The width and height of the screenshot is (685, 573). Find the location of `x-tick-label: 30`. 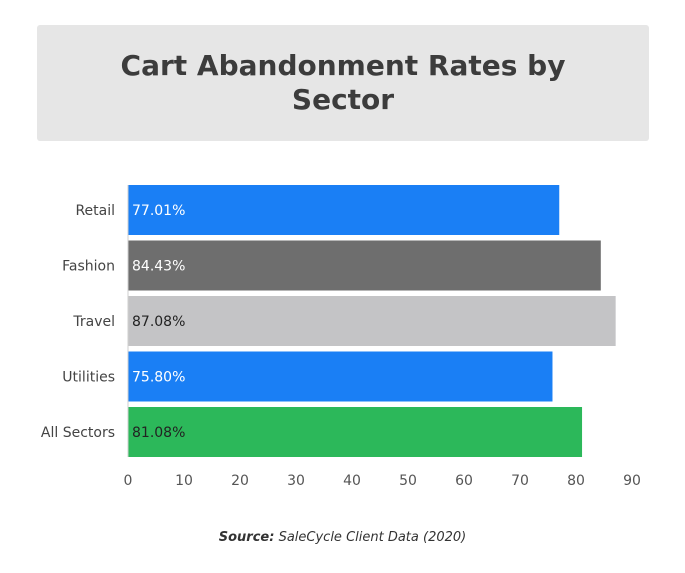

x-tick-label: 30 is located at coordinates (296, 481).